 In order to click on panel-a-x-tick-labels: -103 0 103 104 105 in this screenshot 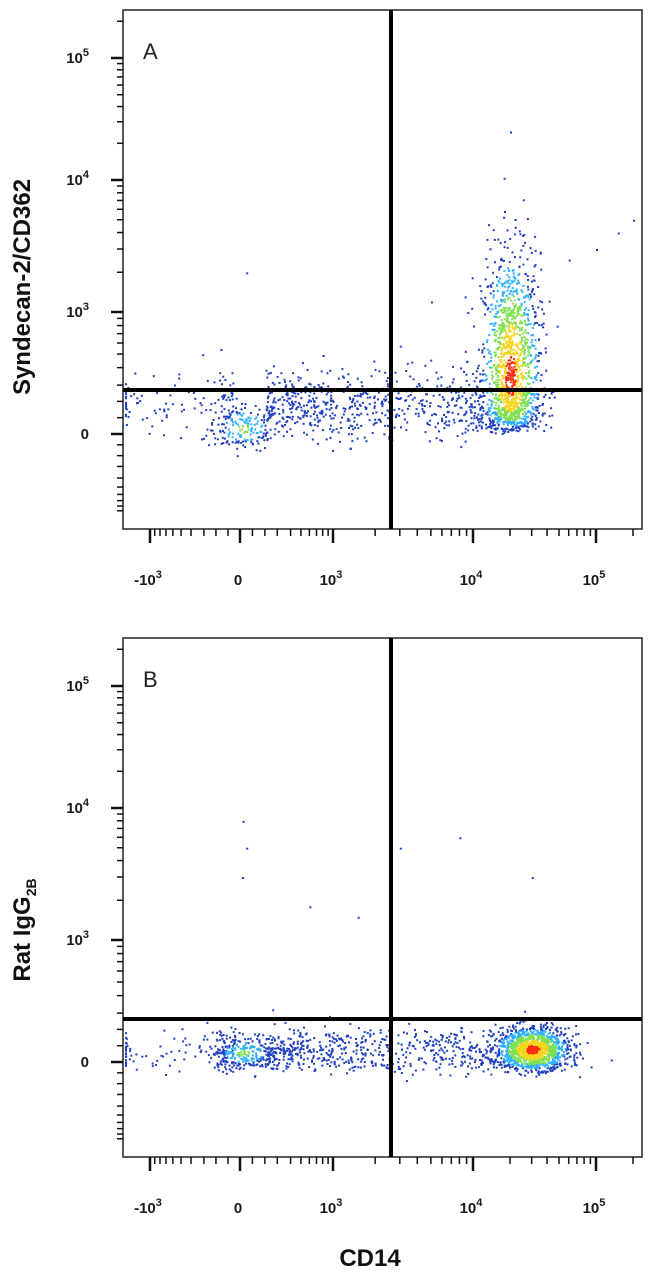, I will do `click(369, 579)`.